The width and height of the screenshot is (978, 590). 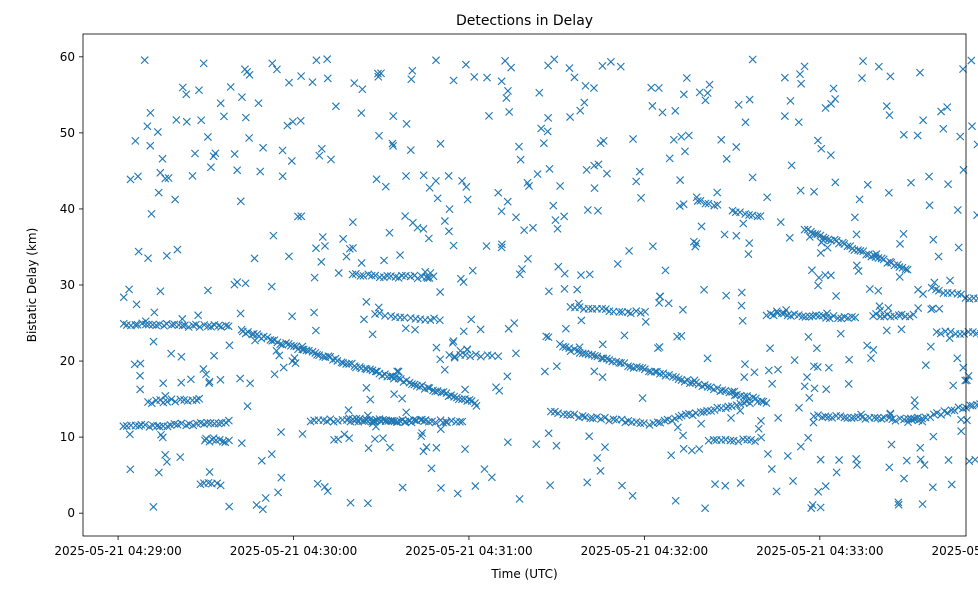 What do you see at coordinates (819, 551) in the screenshot?
I see `x-tick-label: 2025-05-21 04:33:00` at bounding box center [819, 551].